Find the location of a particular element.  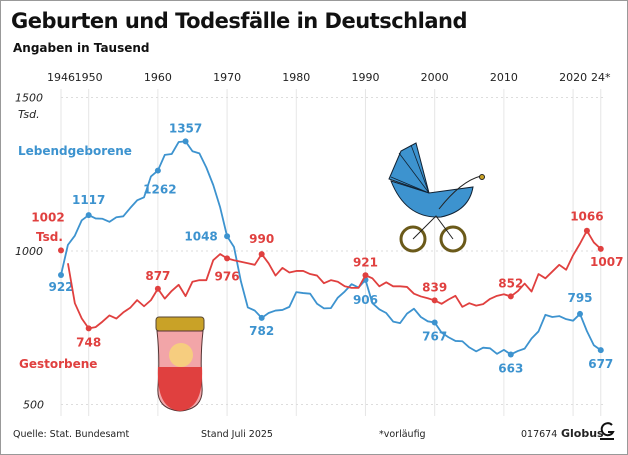

x-tick-label: 2000 is located at coordinates (435, 77).